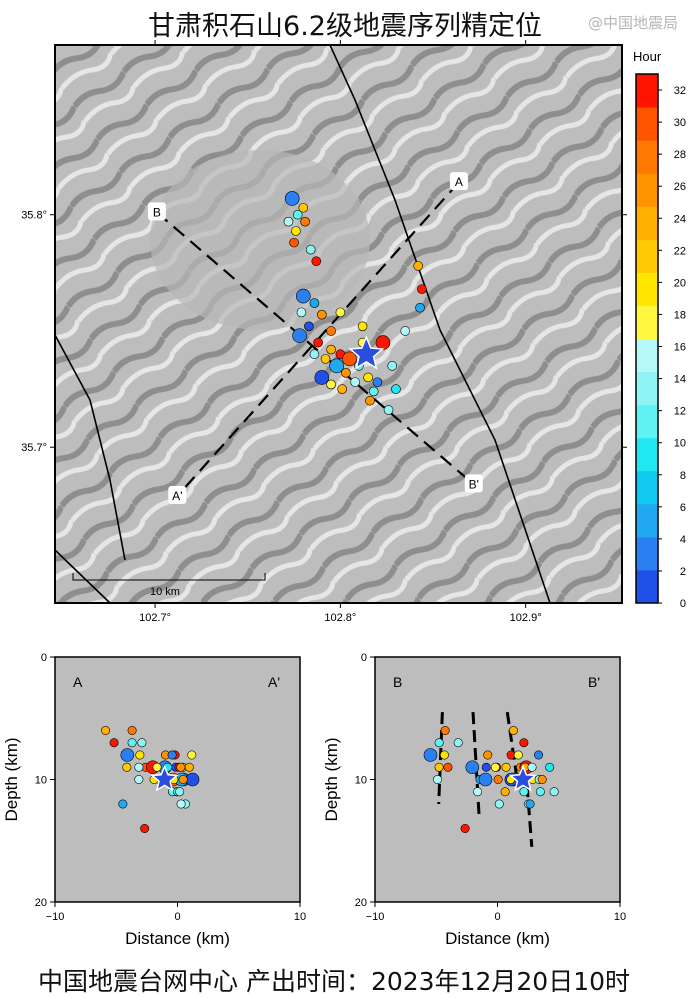  What do you see at coordinates (680, 187) in the screenshot?
I see `colorbar-tick-label: 26` at bounding box center [680, 187].